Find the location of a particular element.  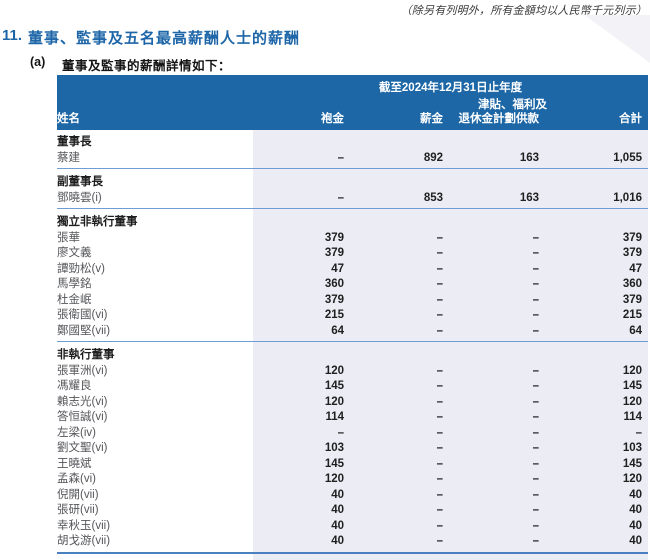

cell-salary: 892 is located at coordinates (433, 157).